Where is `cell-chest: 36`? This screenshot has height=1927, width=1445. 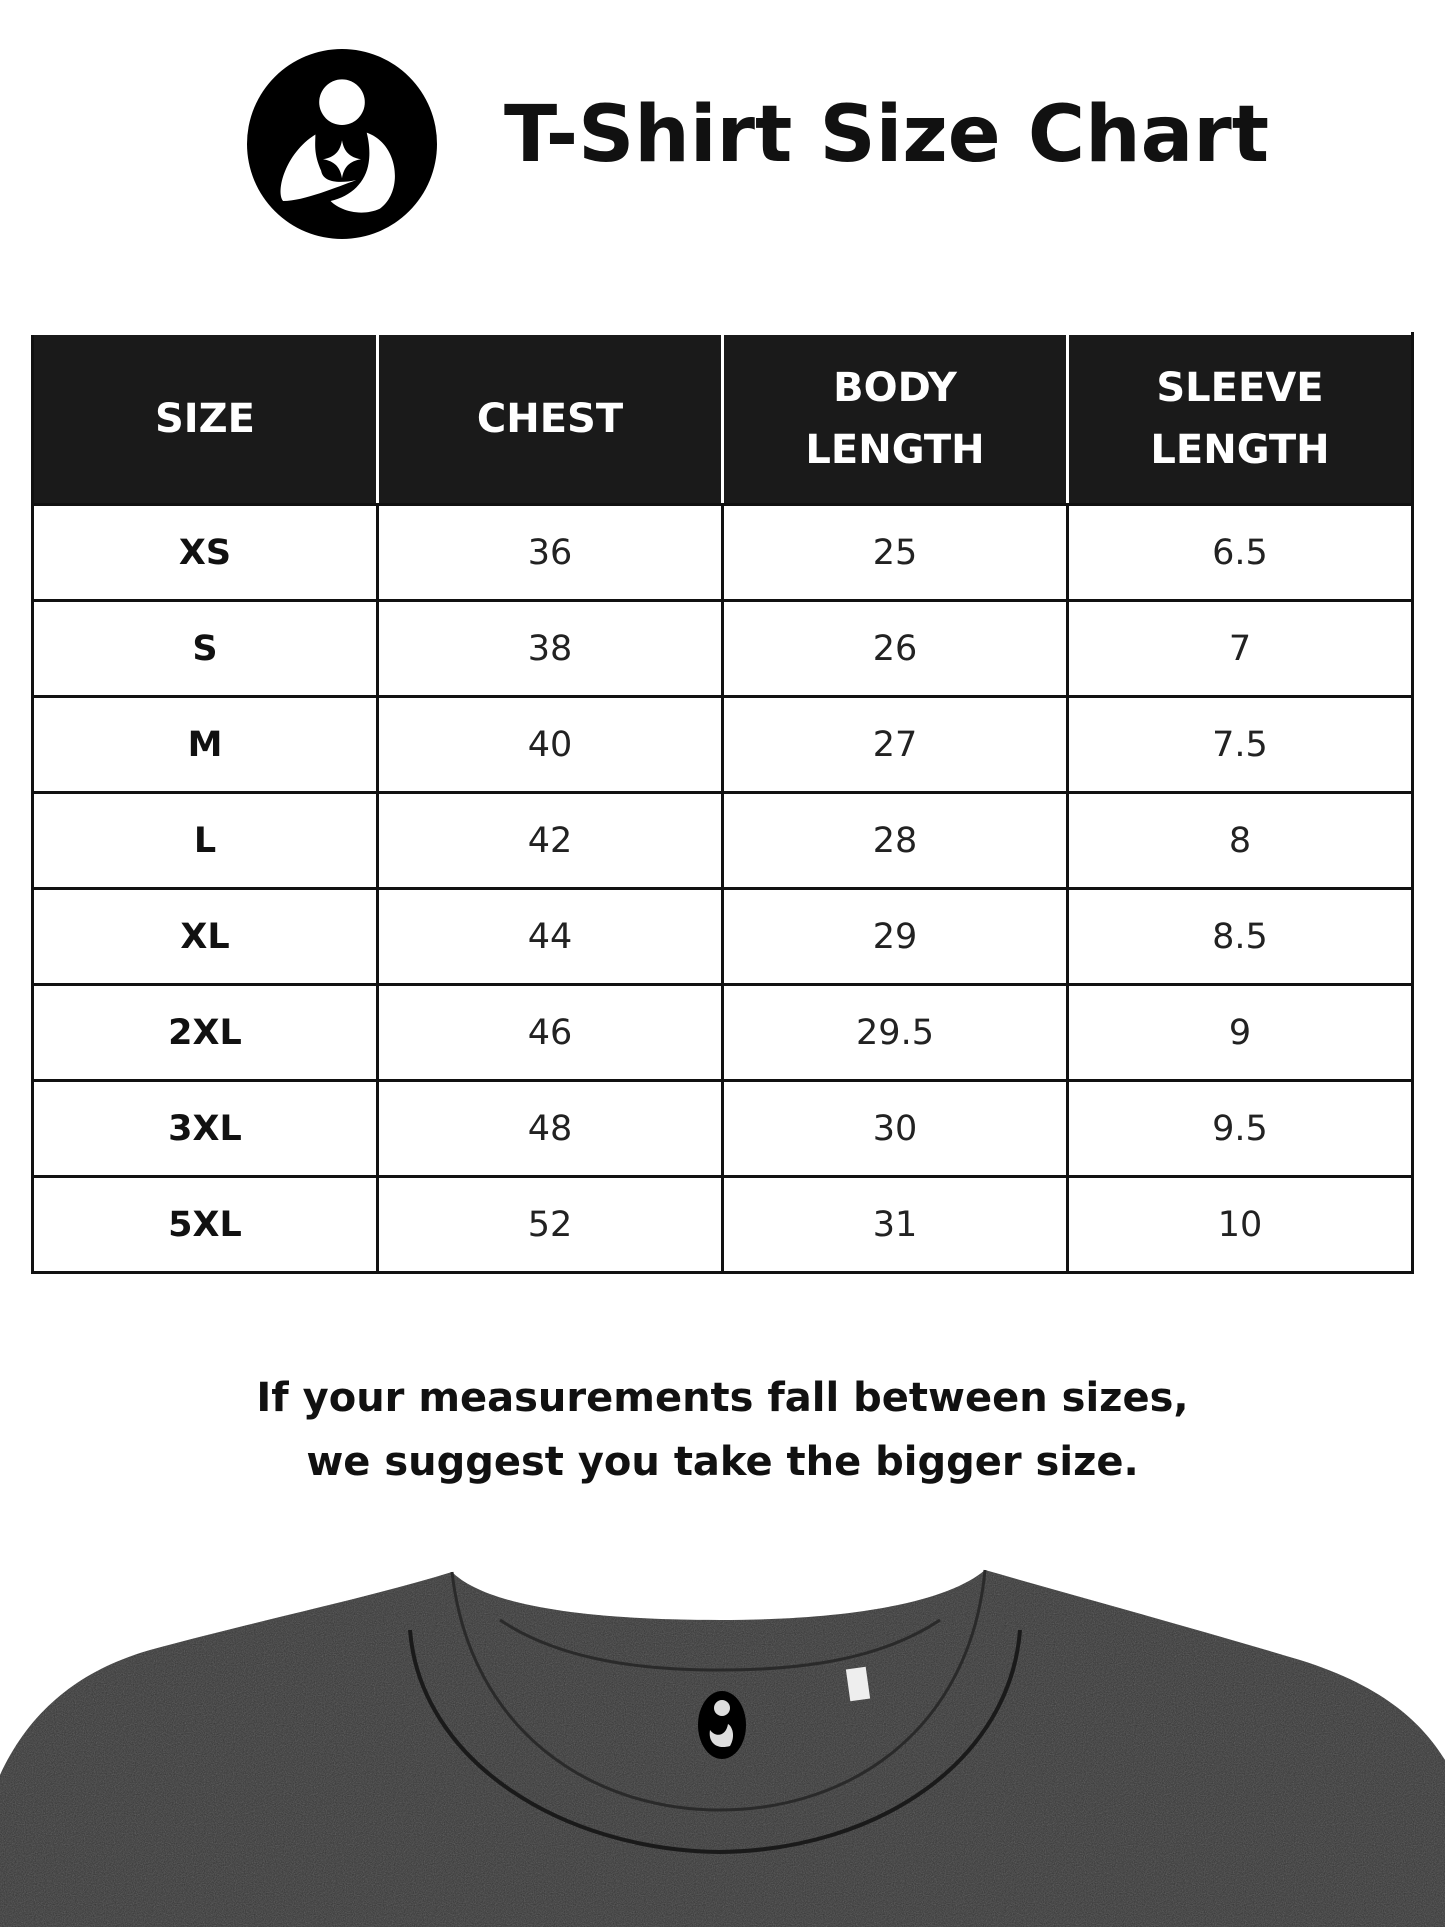
cell-chest: 36 is located at coordinates (550, 552).